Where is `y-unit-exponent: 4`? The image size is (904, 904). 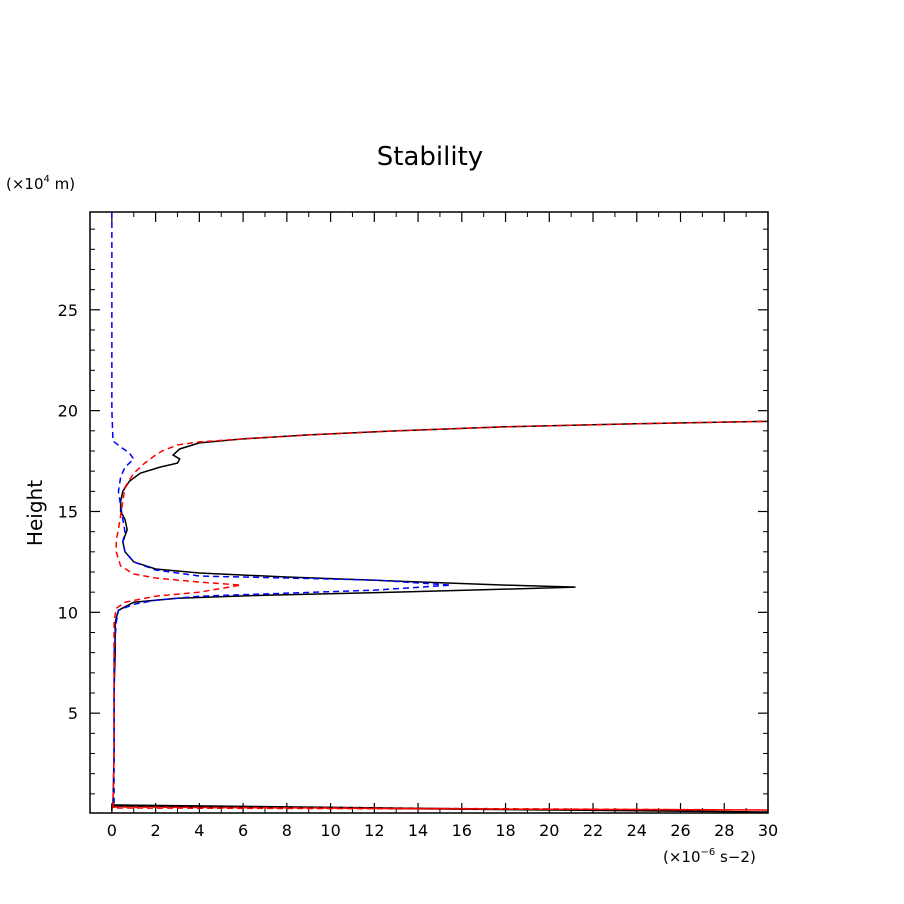 y-unit-exponent: 4 is located at coordinates (47, 179).